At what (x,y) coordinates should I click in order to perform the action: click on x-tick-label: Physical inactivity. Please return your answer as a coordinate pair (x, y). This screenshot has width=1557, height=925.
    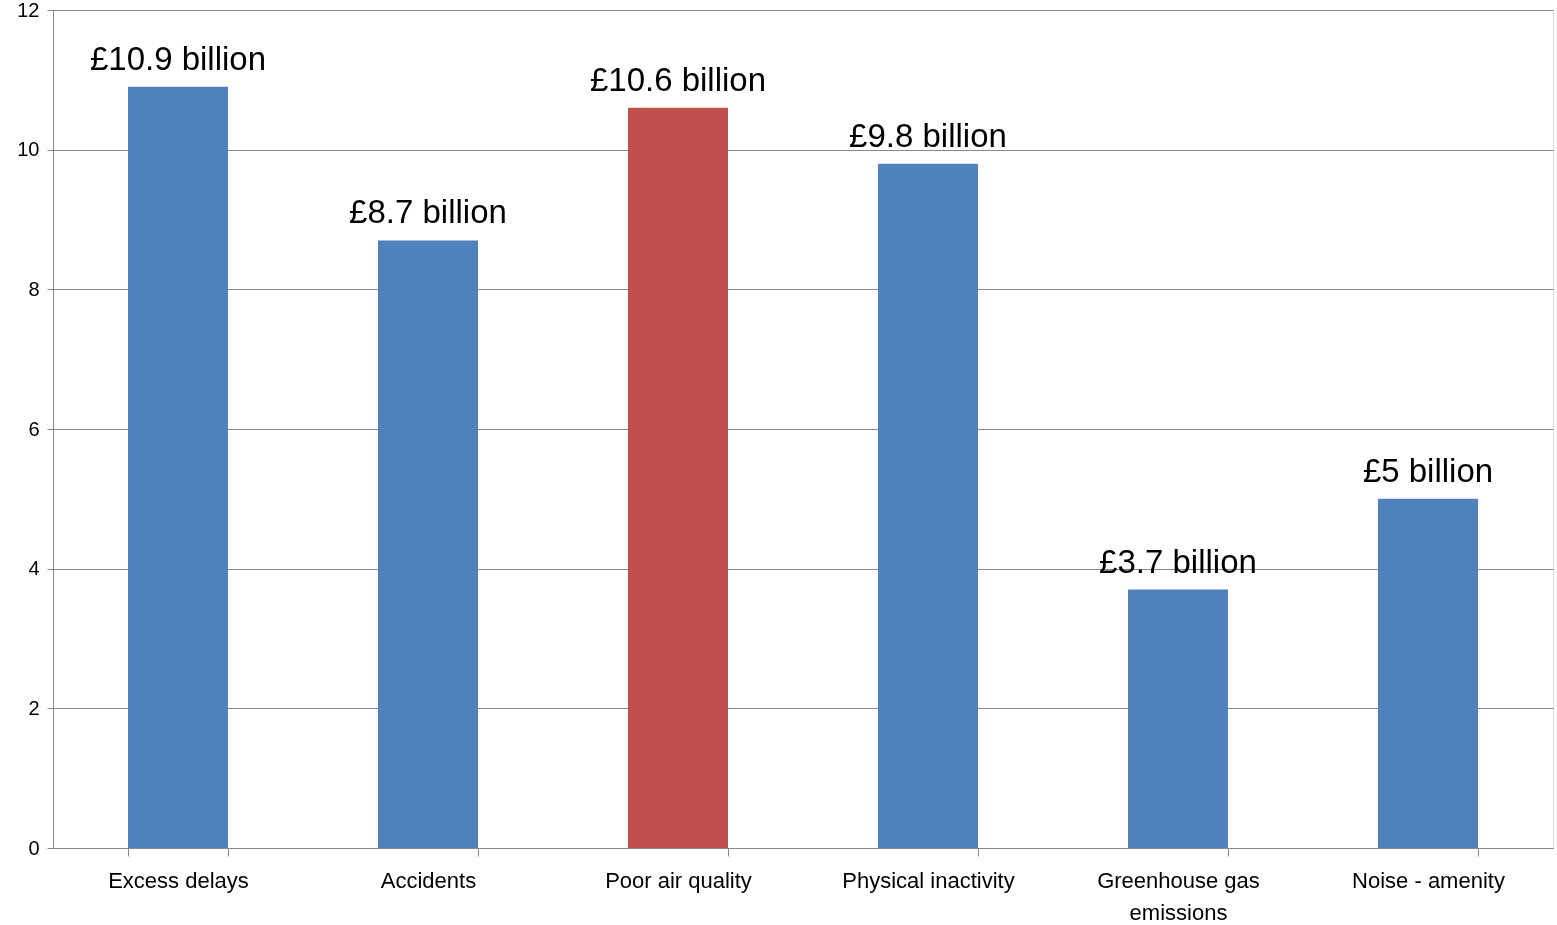
    Looking at the image, I should click on (928, 880).